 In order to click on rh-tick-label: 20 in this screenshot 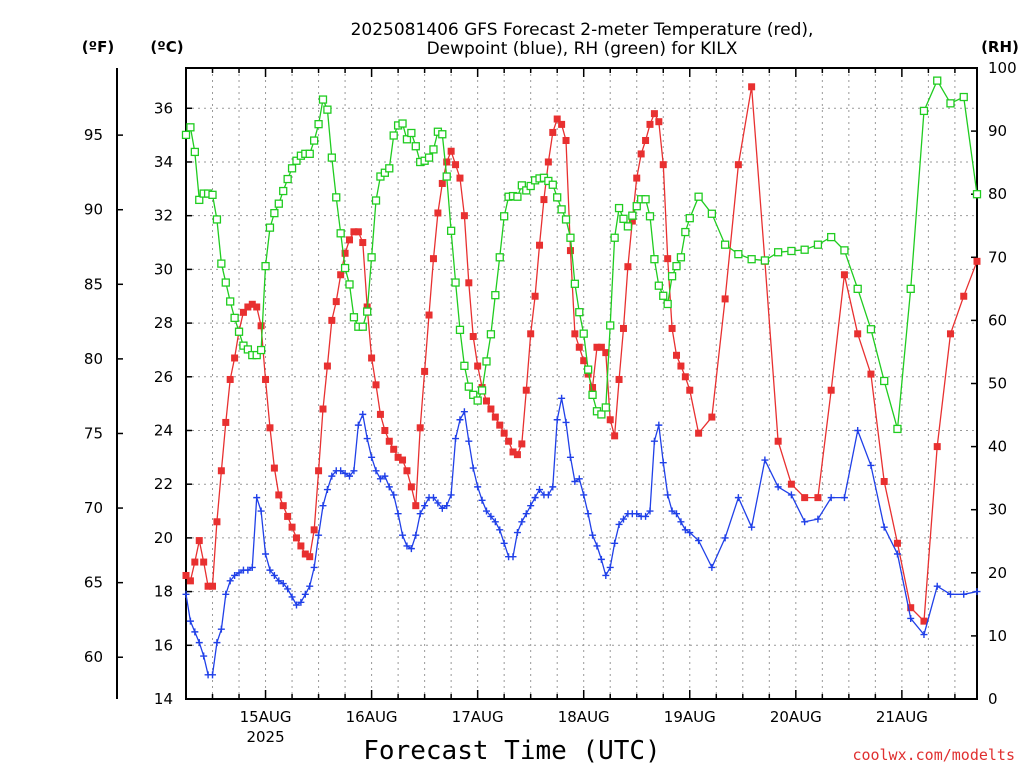, I will do `click(997, 573)`.